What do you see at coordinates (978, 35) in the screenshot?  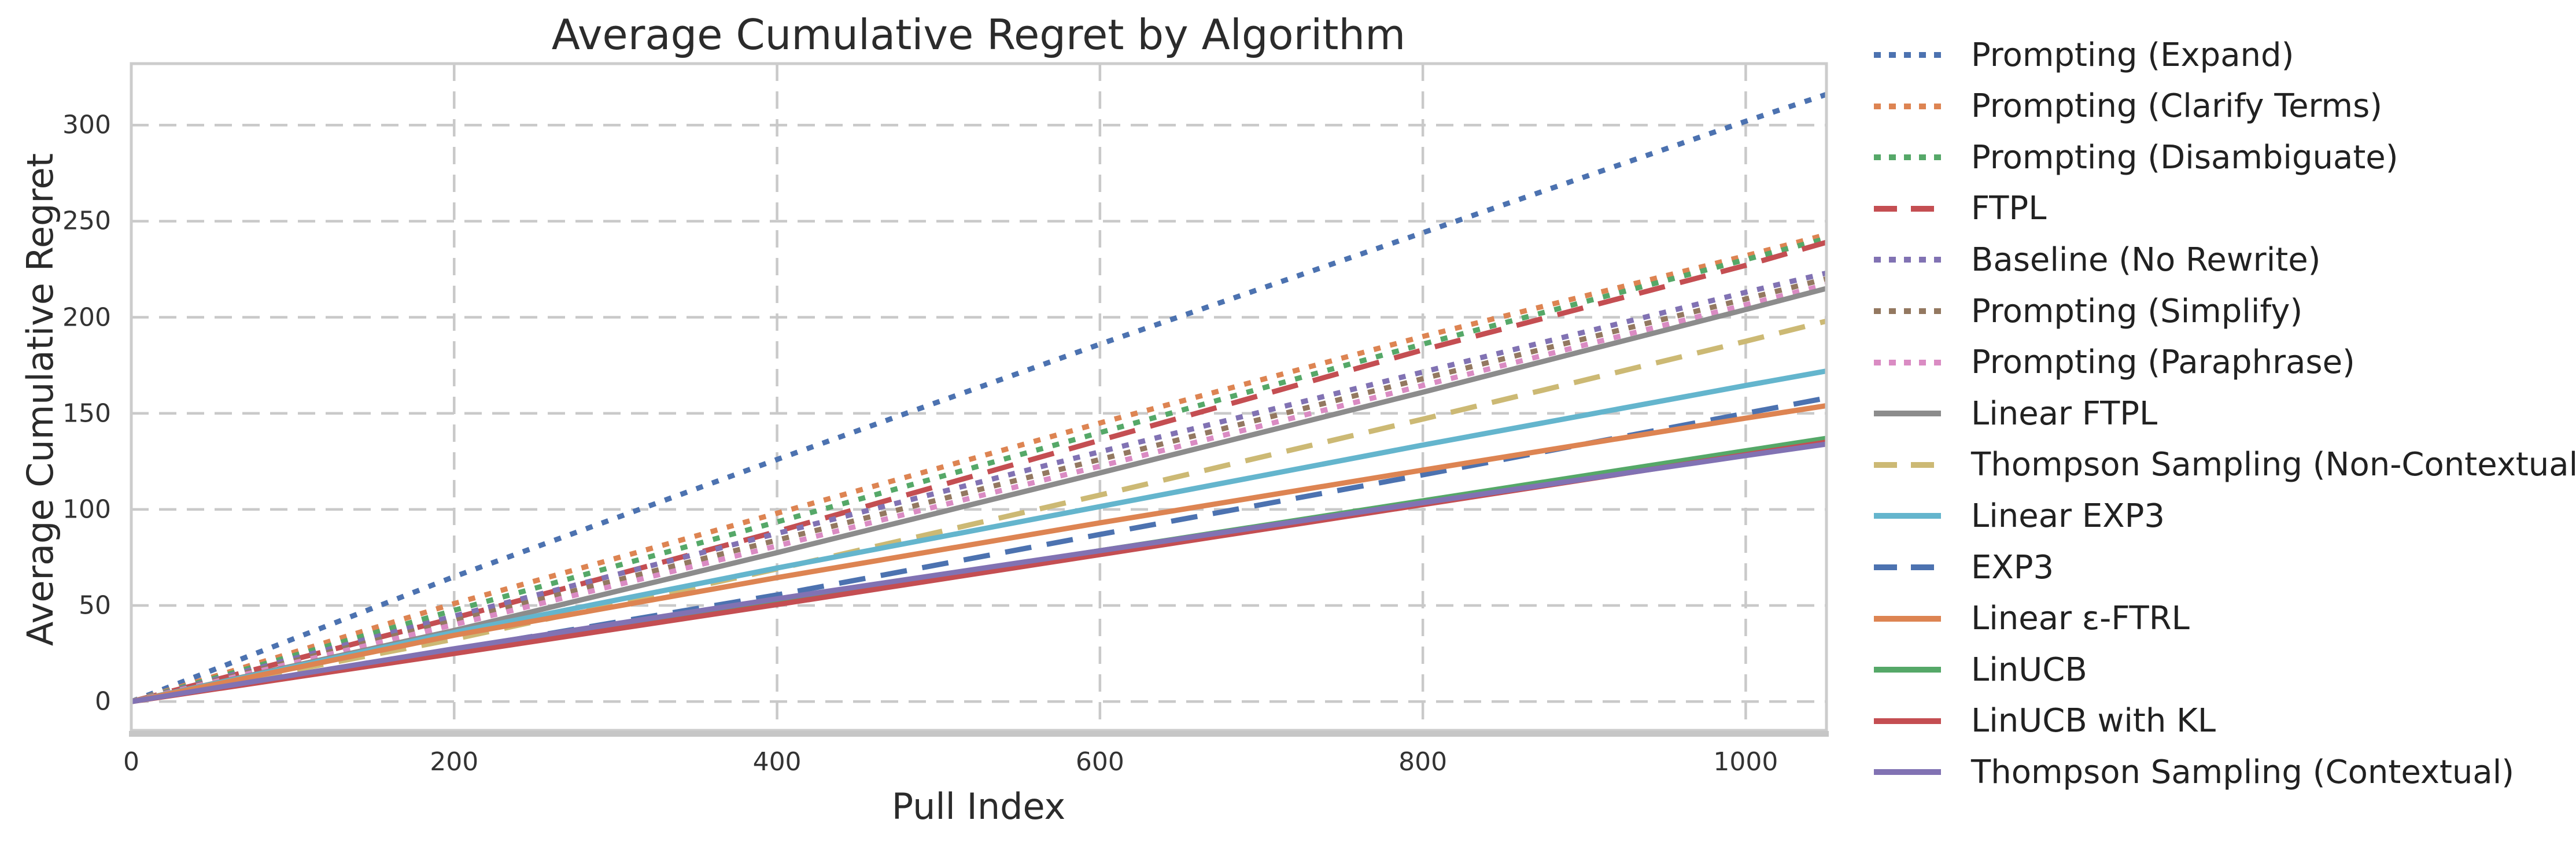 I see `chart-title: Average Cumulative Regret by Algorithm` at bounding box center [978, 35].